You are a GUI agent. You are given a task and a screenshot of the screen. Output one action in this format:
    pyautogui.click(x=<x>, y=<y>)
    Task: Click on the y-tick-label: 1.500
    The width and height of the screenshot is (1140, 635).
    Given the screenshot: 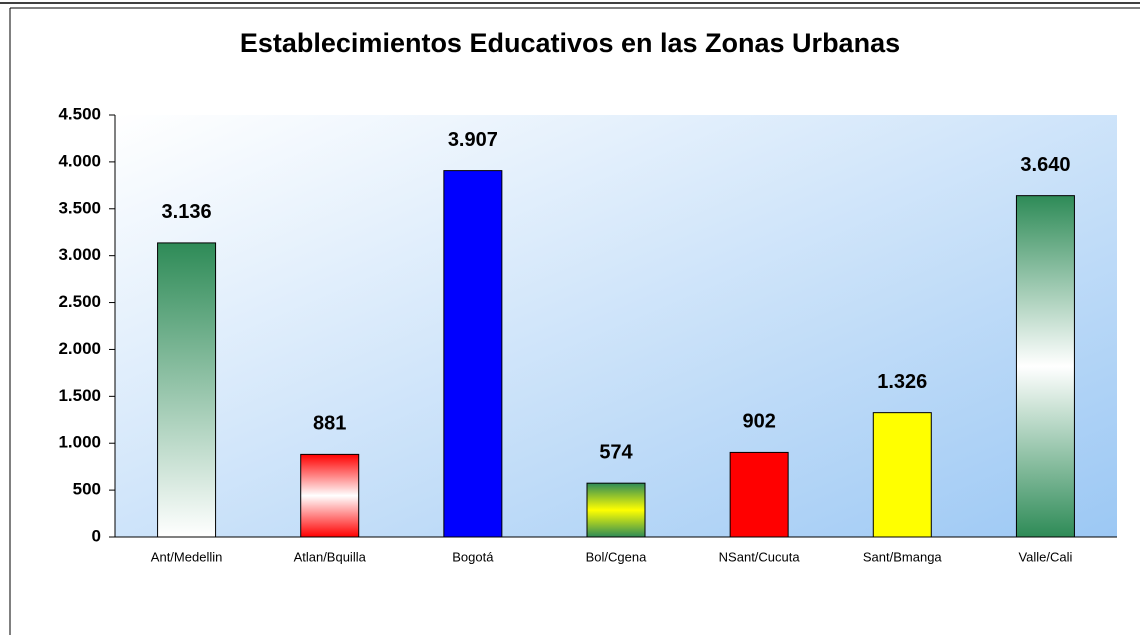 What is the action you would take?
    pyautogui.click(x=79, y=395)
    